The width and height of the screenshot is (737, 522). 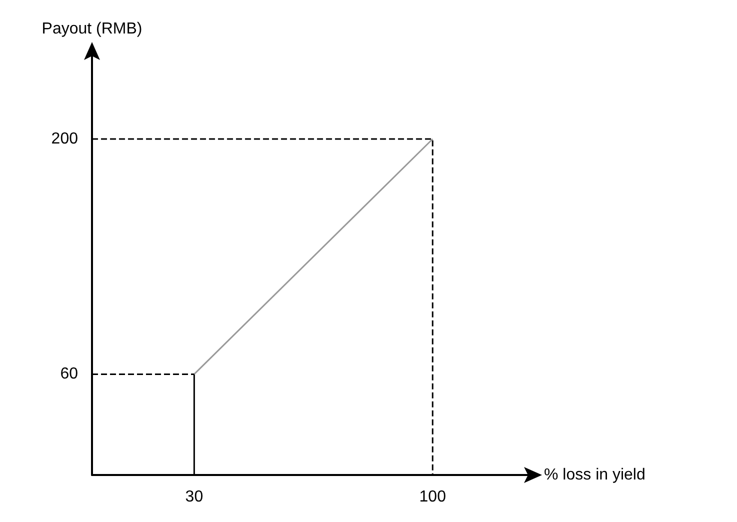 I want to click on y-axis-title: Payout (RMB), so click(x=92, y=29).